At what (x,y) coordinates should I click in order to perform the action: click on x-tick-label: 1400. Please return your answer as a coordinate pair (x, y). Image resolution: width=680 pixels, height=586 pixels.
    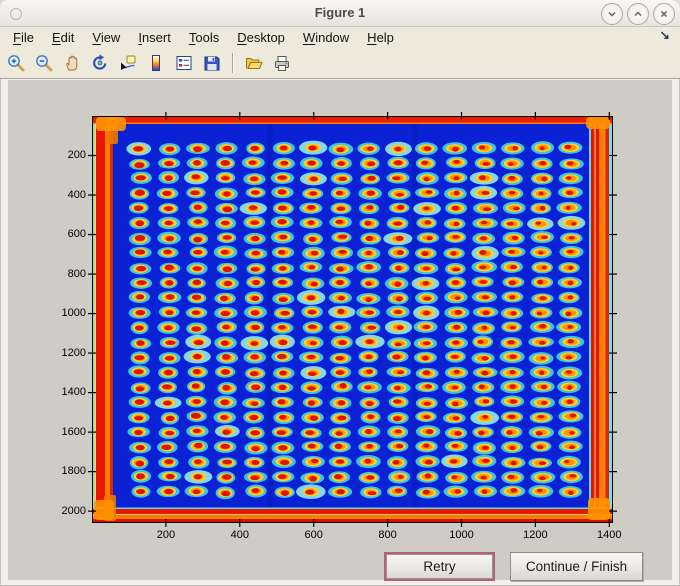
    Looking at the image, I should click on (609, 535).